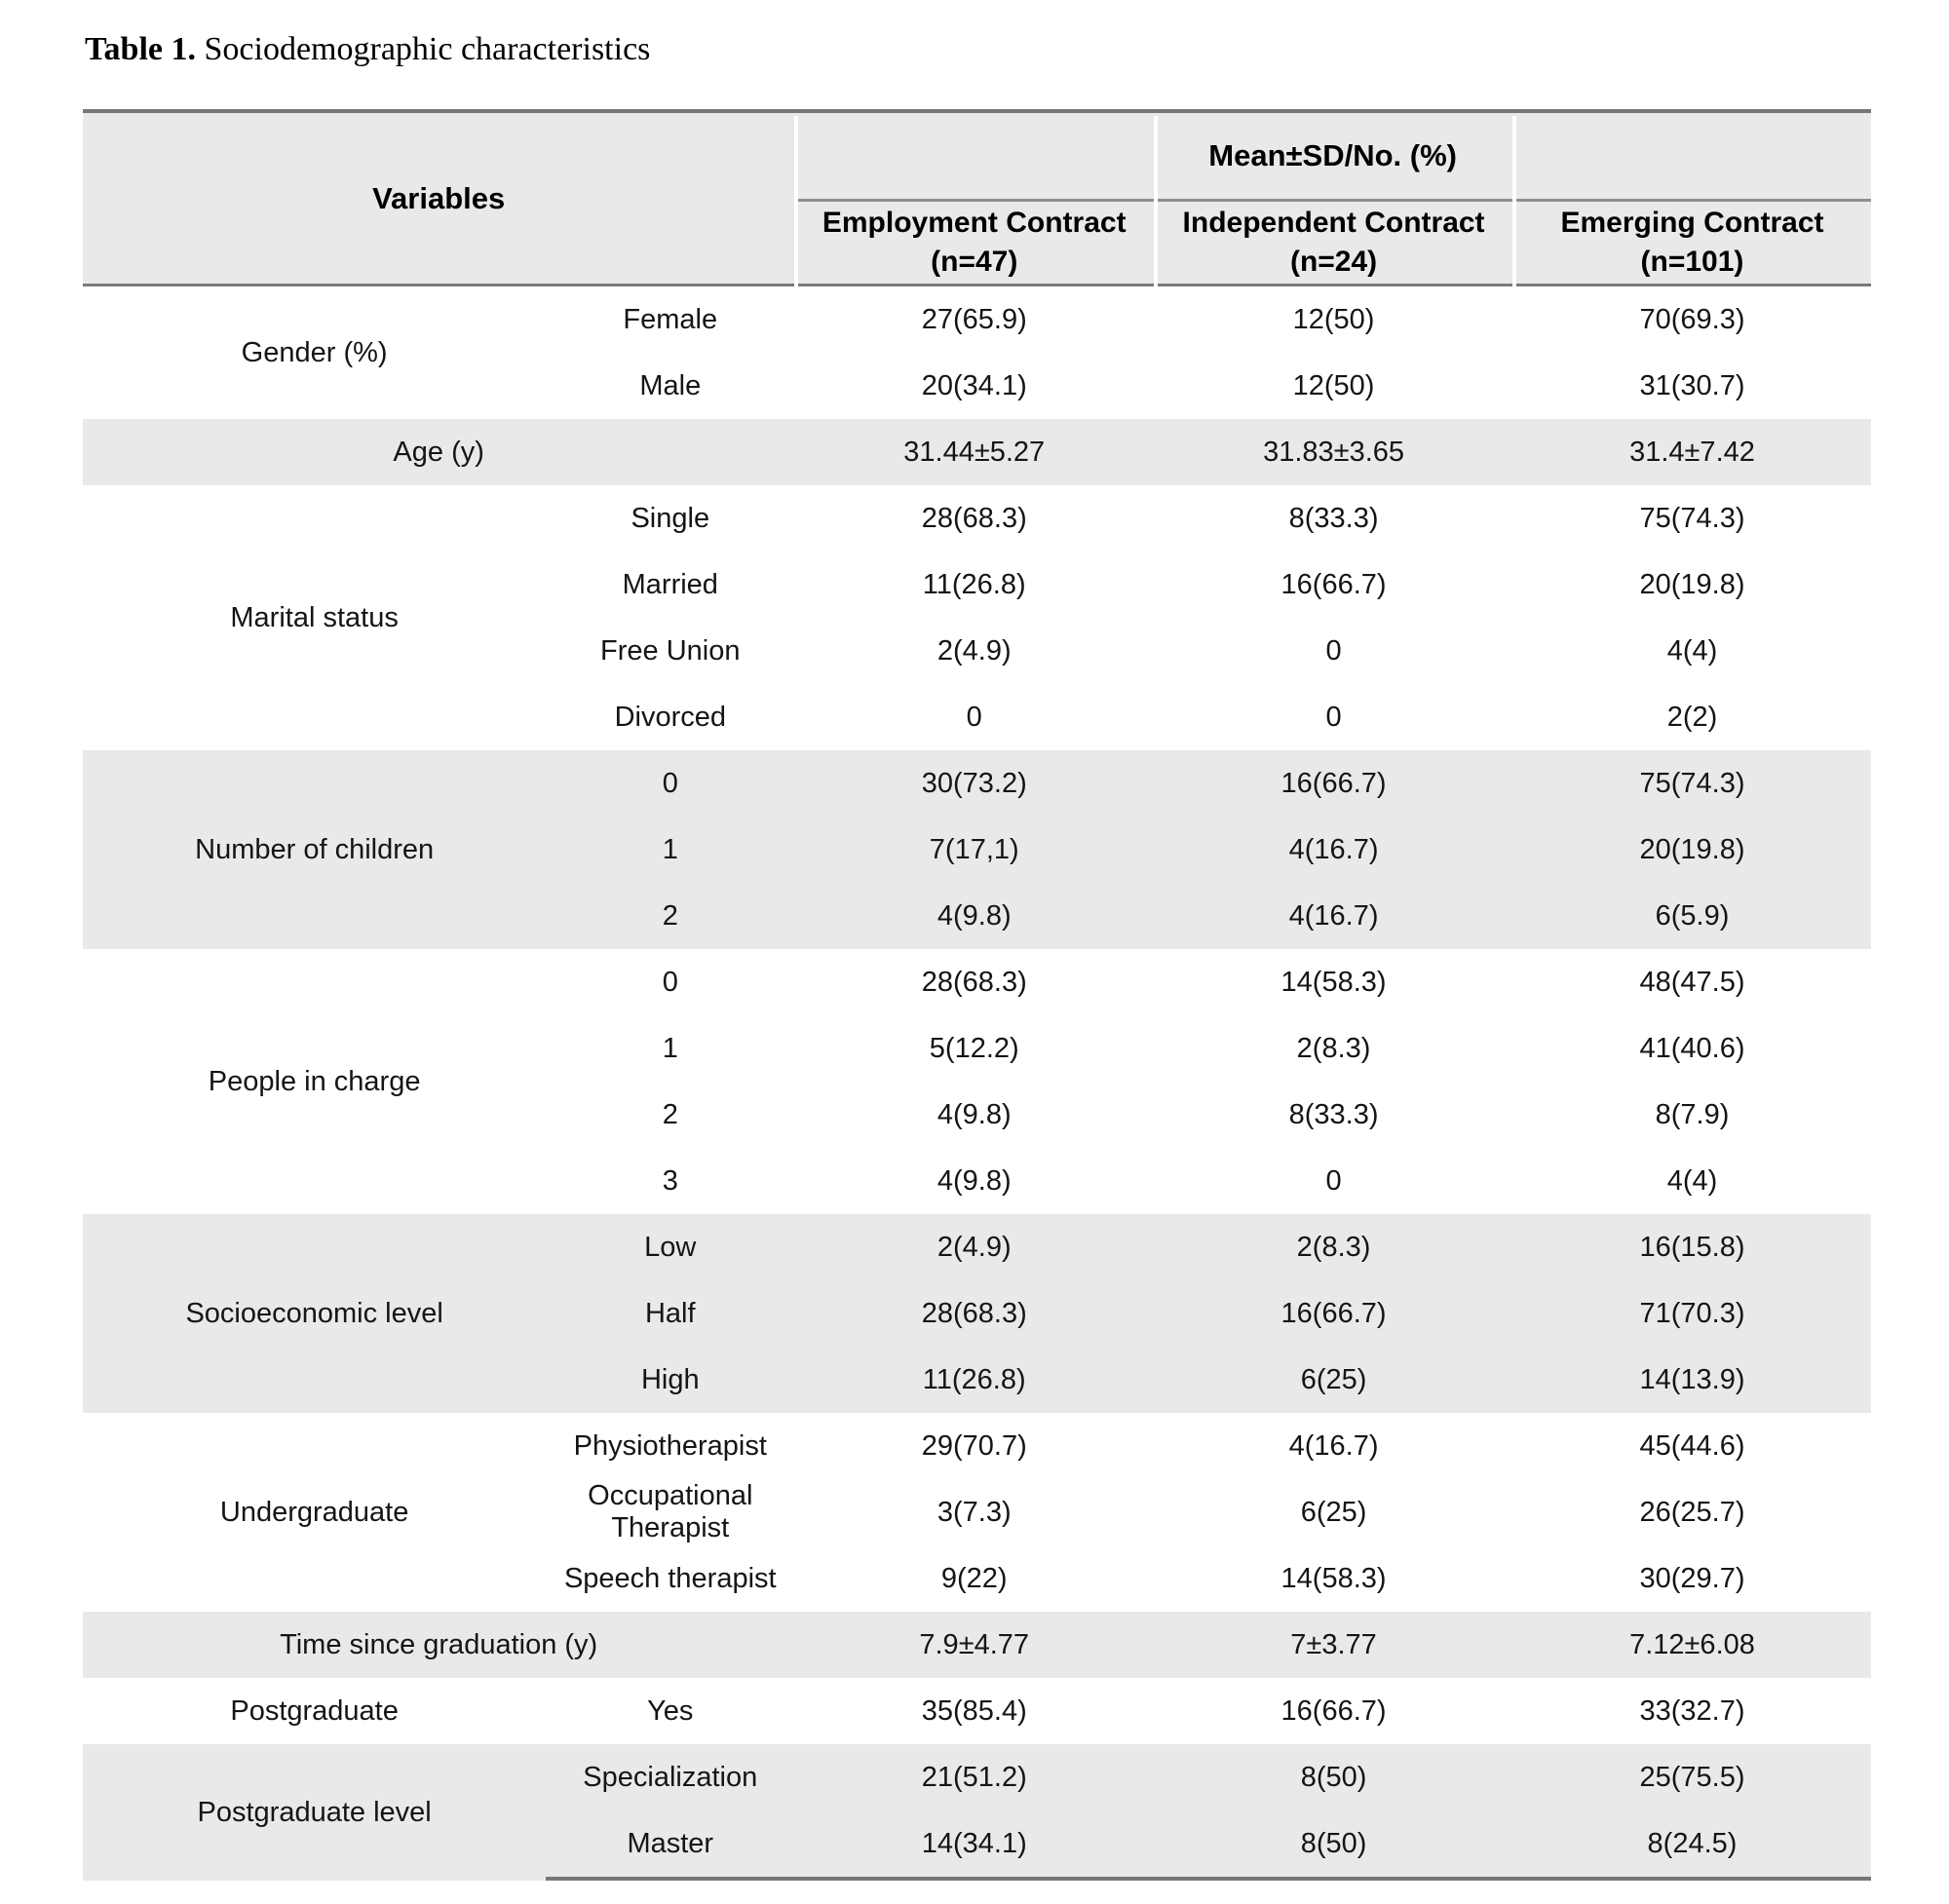  Describe the element at coordinates (974, 1512) in the screenshot. I see `value-cell: 3(7.3)` at that location.